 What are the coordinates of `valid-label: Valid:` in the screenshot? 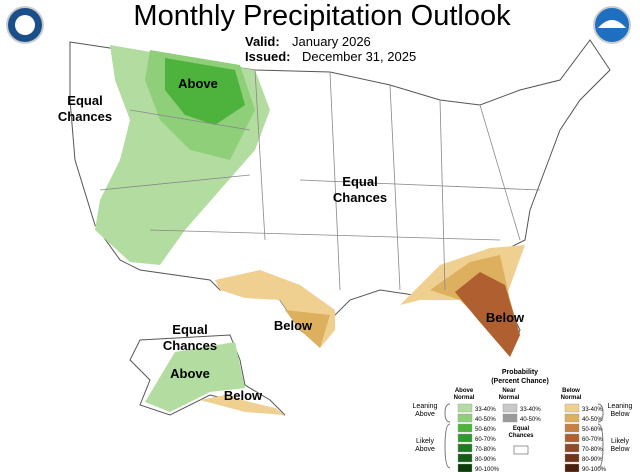 It's located at (262, 41).